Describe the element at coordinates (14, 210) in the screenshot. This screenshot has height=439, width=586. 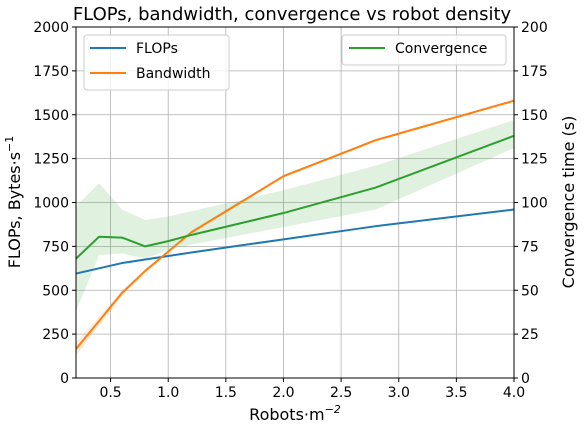
I see `y-left-axis-title-text: FLOPs, Bytes·s` at that location.